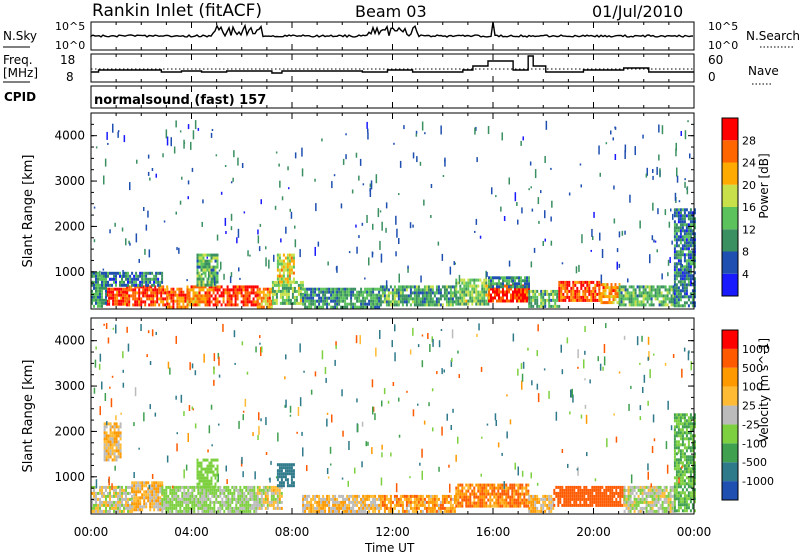 This screenshot has width=800, height=554. I want to click on freq-tick-high: 18, so click(67, 60).